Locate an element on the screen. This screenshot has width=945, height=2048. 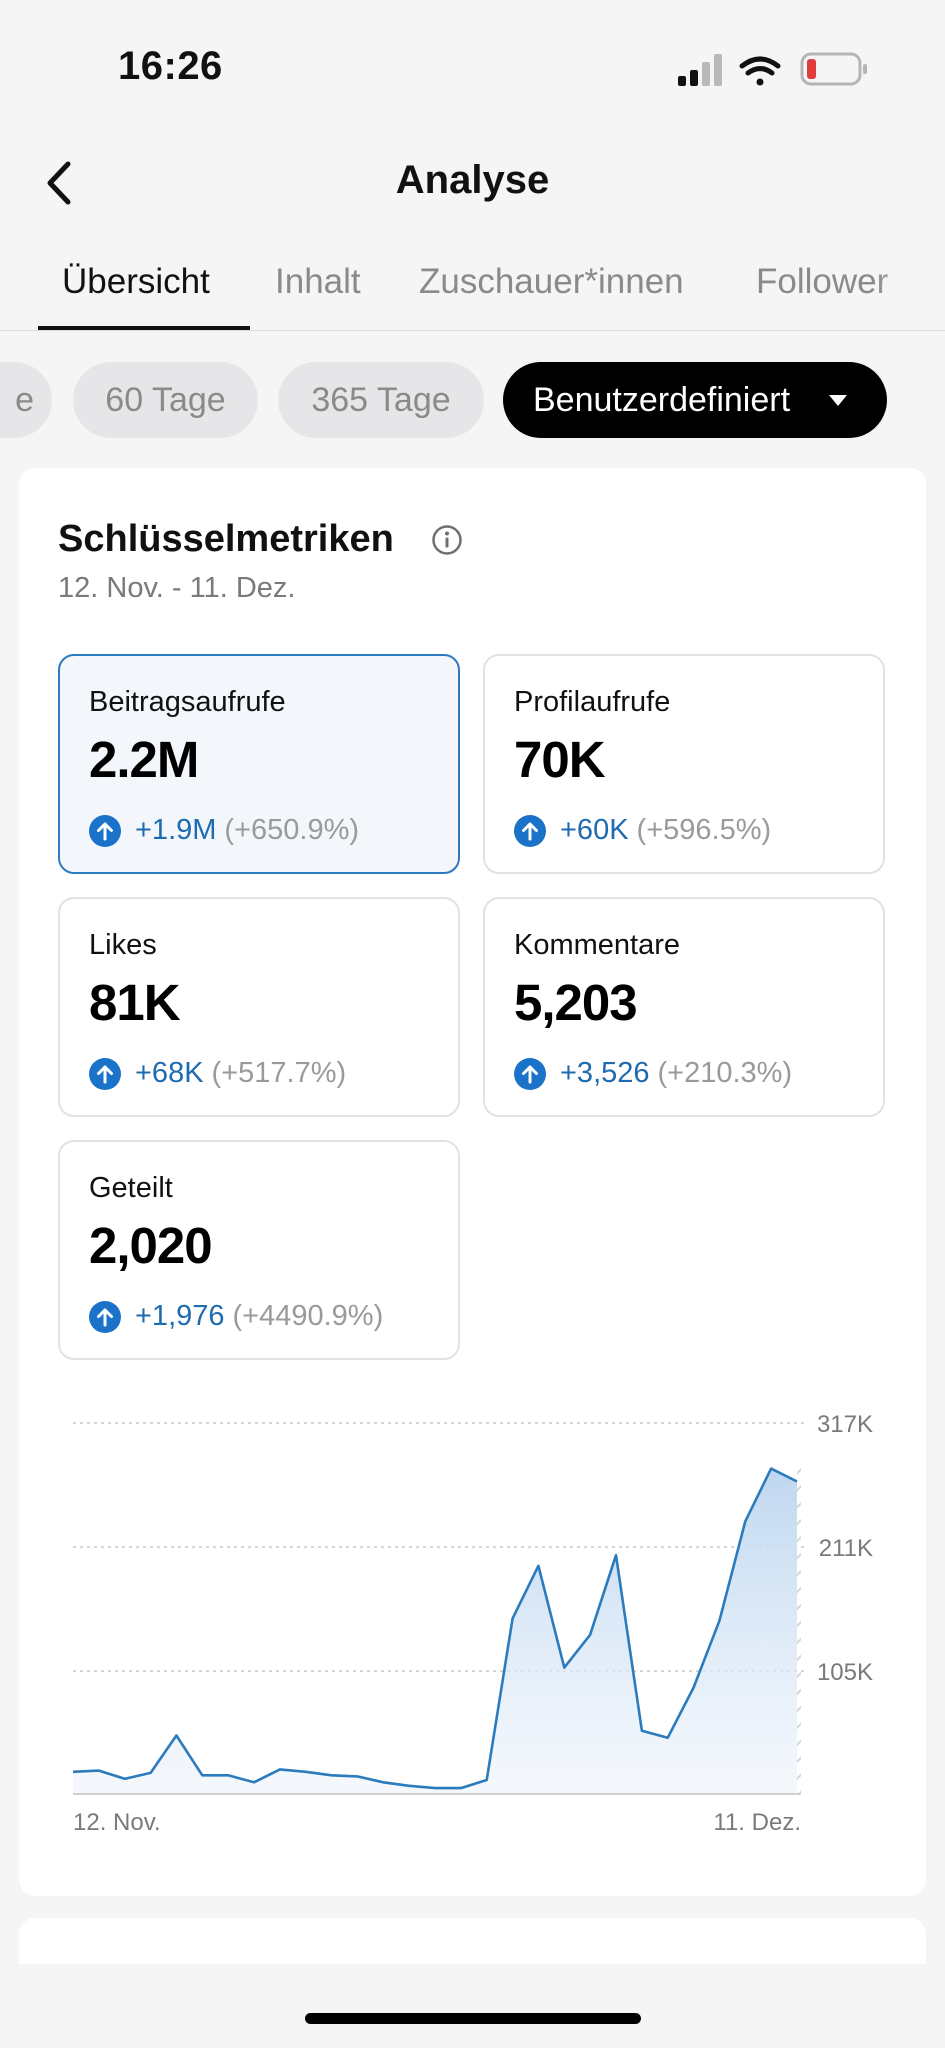
metric-label: Kommentare is located at coordinates (597, 945).